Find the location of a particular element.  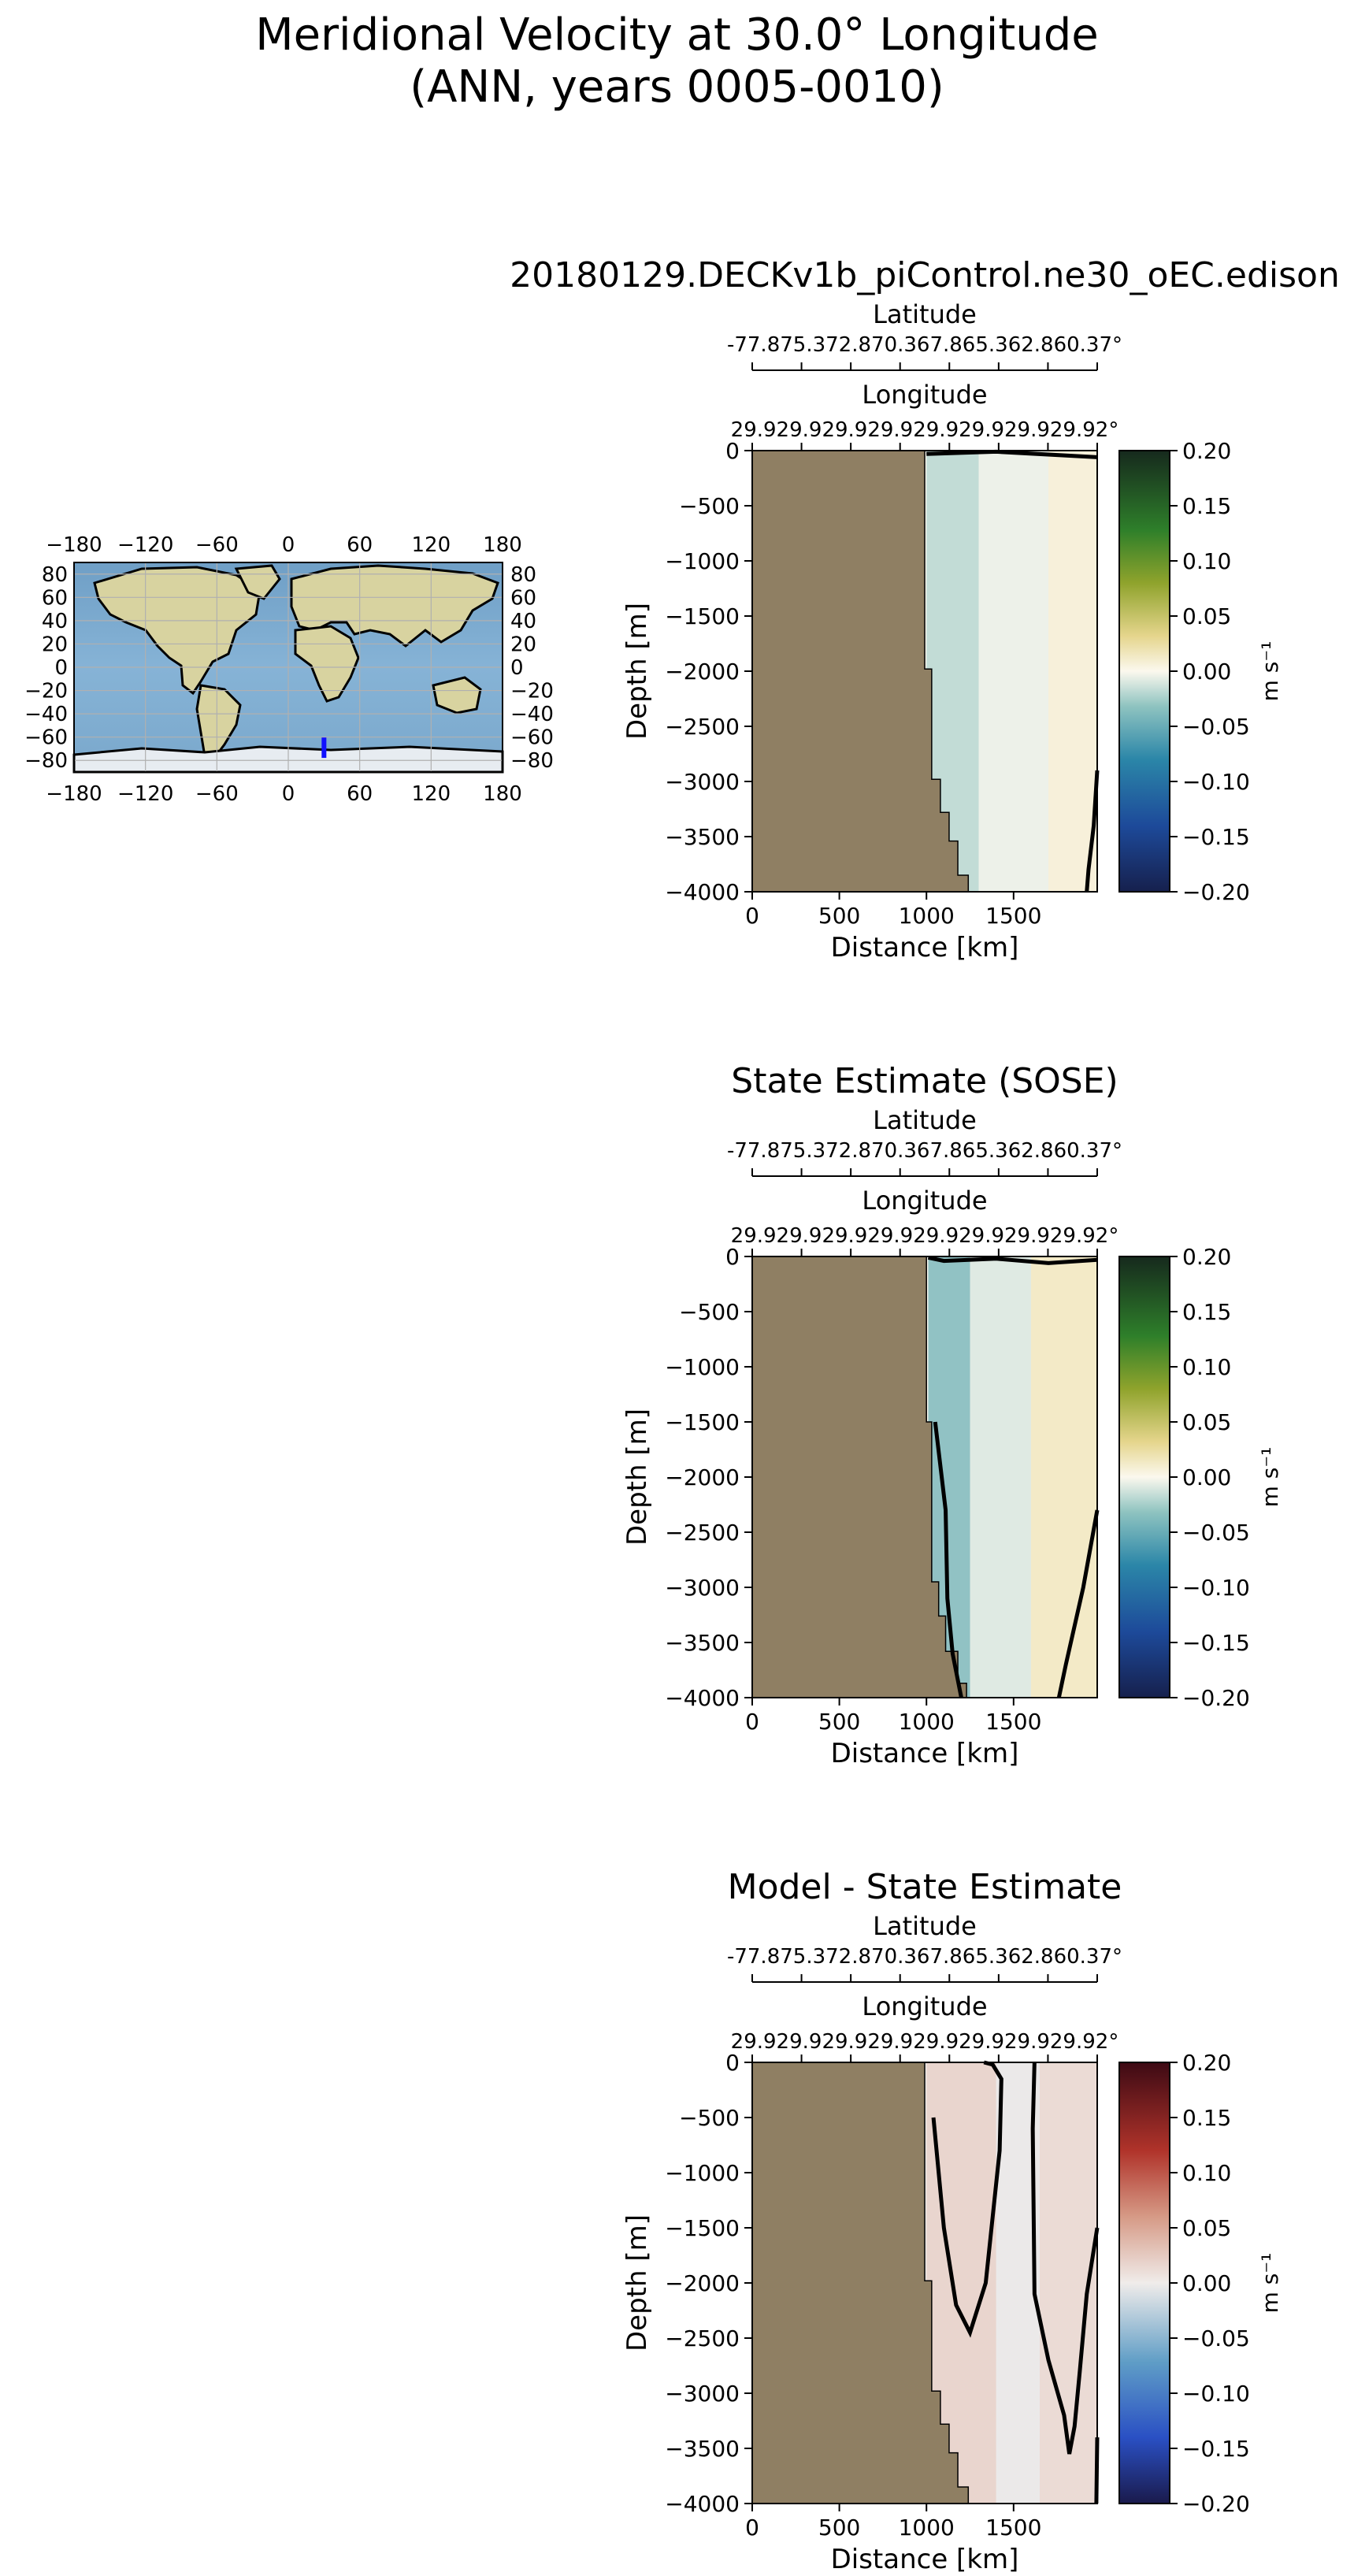

map-lat-tick-right: 20 is located at coordinates (523, 644).